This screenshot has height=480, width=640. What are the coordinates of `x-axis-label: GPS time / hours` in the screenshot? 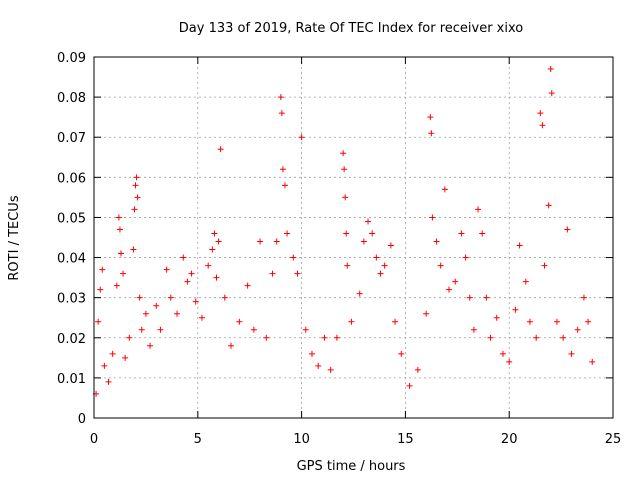 It's located at (351, 466).